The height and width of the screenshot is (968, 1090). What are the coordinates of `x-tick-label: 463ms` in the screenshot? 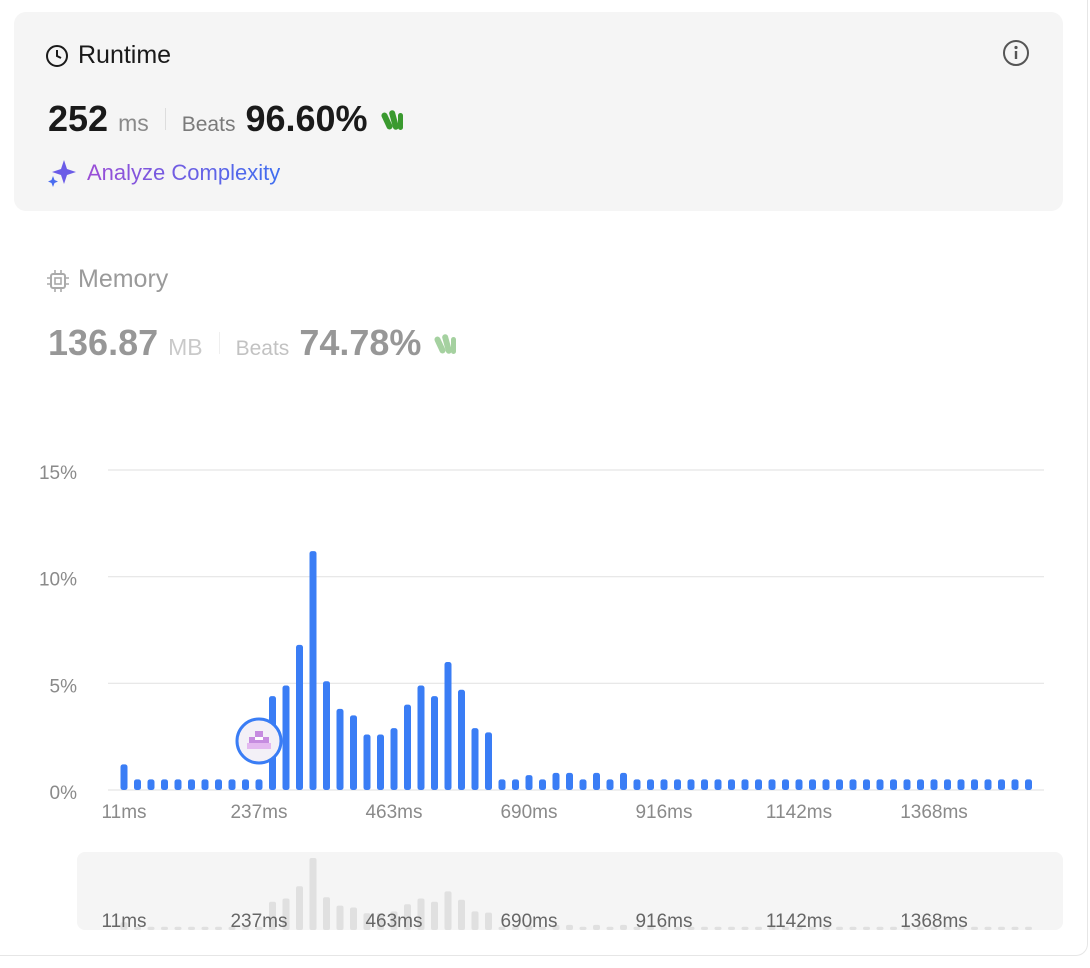 It's located at (393, 812).